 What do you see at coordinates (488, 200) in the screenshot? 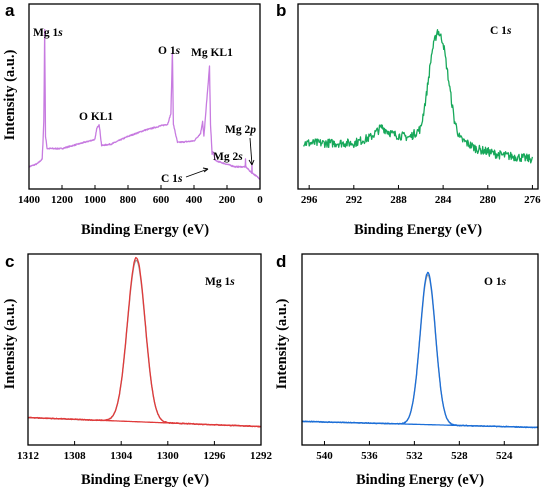
I see `x-tick-label: 280` at bounding box center [488, 200].